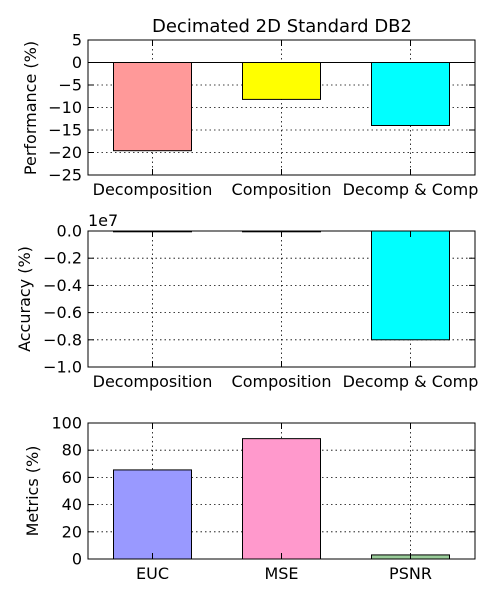 The width and height of the screenshot is (500, 600). I want to click on performance-y-label: Performance (%), so click(30, 108).